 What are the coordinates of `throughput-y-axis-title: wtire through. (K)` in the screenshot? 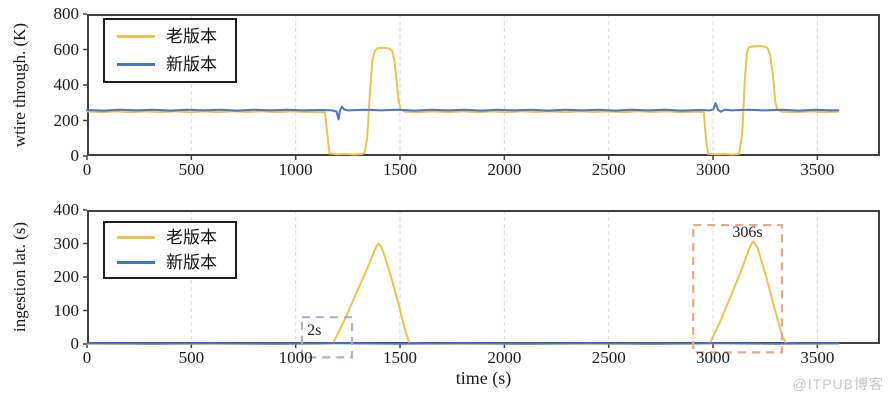 It's located at (19, 85).